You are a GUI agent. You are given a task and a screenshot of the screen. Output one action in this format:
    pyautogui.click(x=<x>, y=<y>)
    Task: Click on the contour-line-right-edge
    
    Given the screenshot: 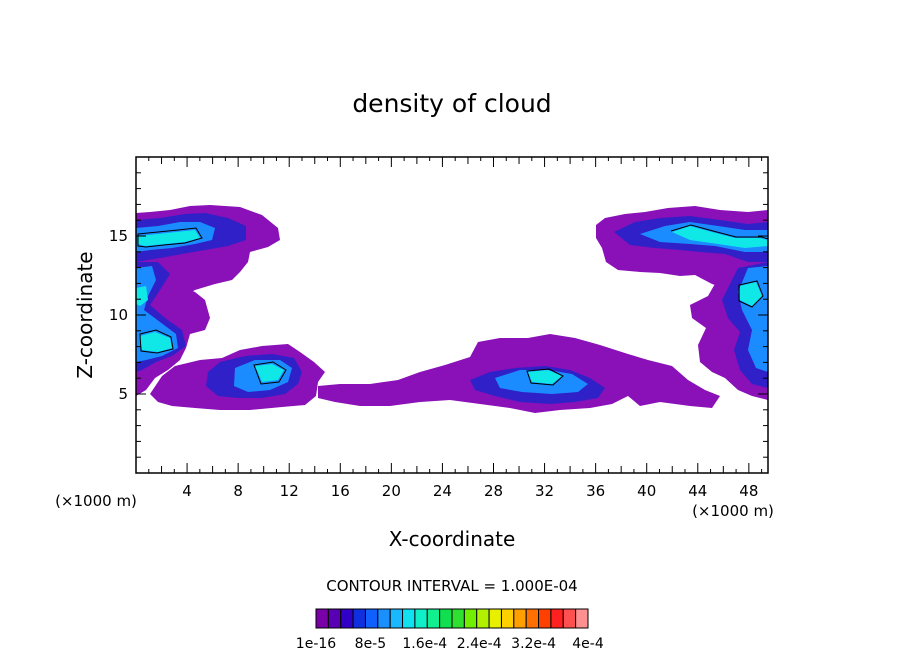 What is the action you would take?
    pyautogui.click(x=751, y=294)
    